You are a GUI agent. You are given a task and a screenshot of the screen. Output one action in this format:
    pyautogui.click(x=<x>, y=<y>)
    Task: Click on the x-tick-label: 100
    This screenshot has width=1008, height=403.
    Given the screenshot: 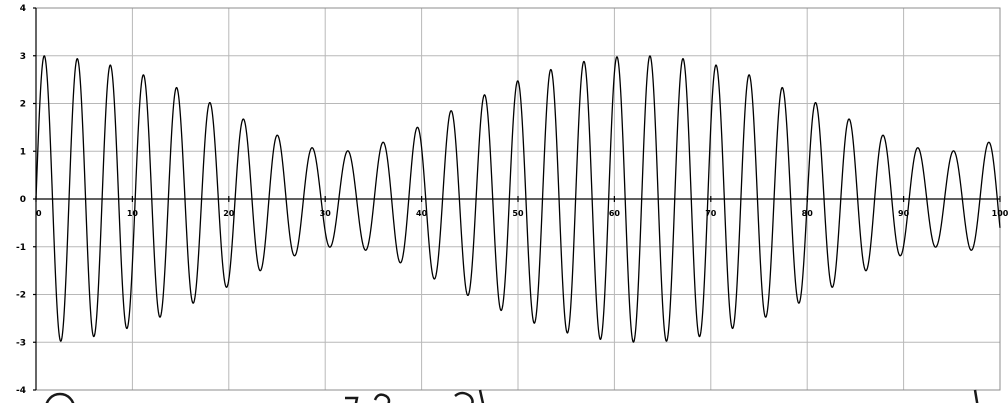 What is the action you would take?
    pyautogui.click(x=1000, y=213)
    